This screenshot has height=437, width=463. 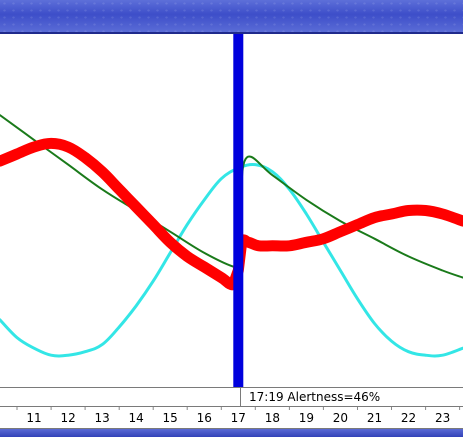 What do you see at coordinates (442, 418) in the screenshot?
I see `hour-tick-label: 23` at bounding box center [442, 418].